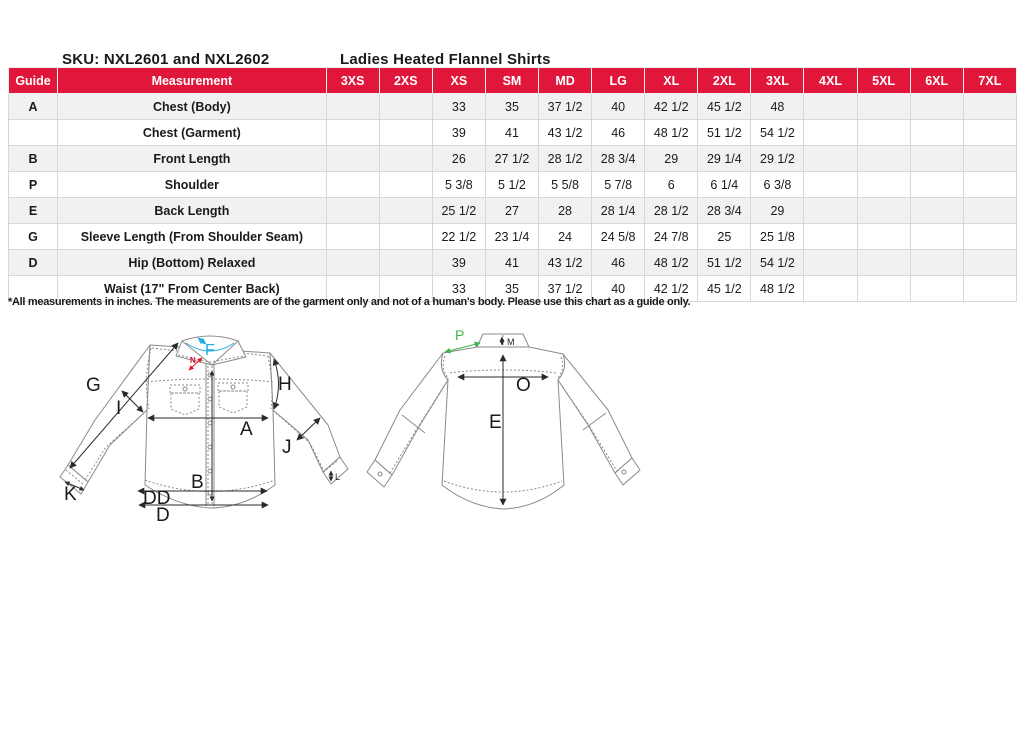  I want to click on table-row: A Chest (Body) 33 35 37 1/2 40 42 1/2 45 1/2 48, so click(512, 106).